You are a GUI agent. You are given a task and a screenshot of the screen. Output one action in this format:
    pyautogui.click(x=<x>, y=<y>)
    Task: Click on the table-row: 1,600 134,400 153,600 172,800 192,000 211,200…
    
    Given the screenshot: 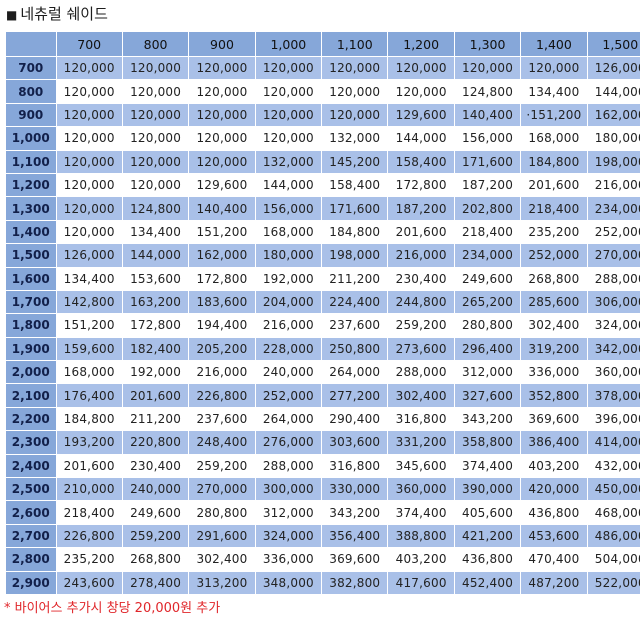 What is the action you would take?
    pyautogui.click(x=323, y=279)
    